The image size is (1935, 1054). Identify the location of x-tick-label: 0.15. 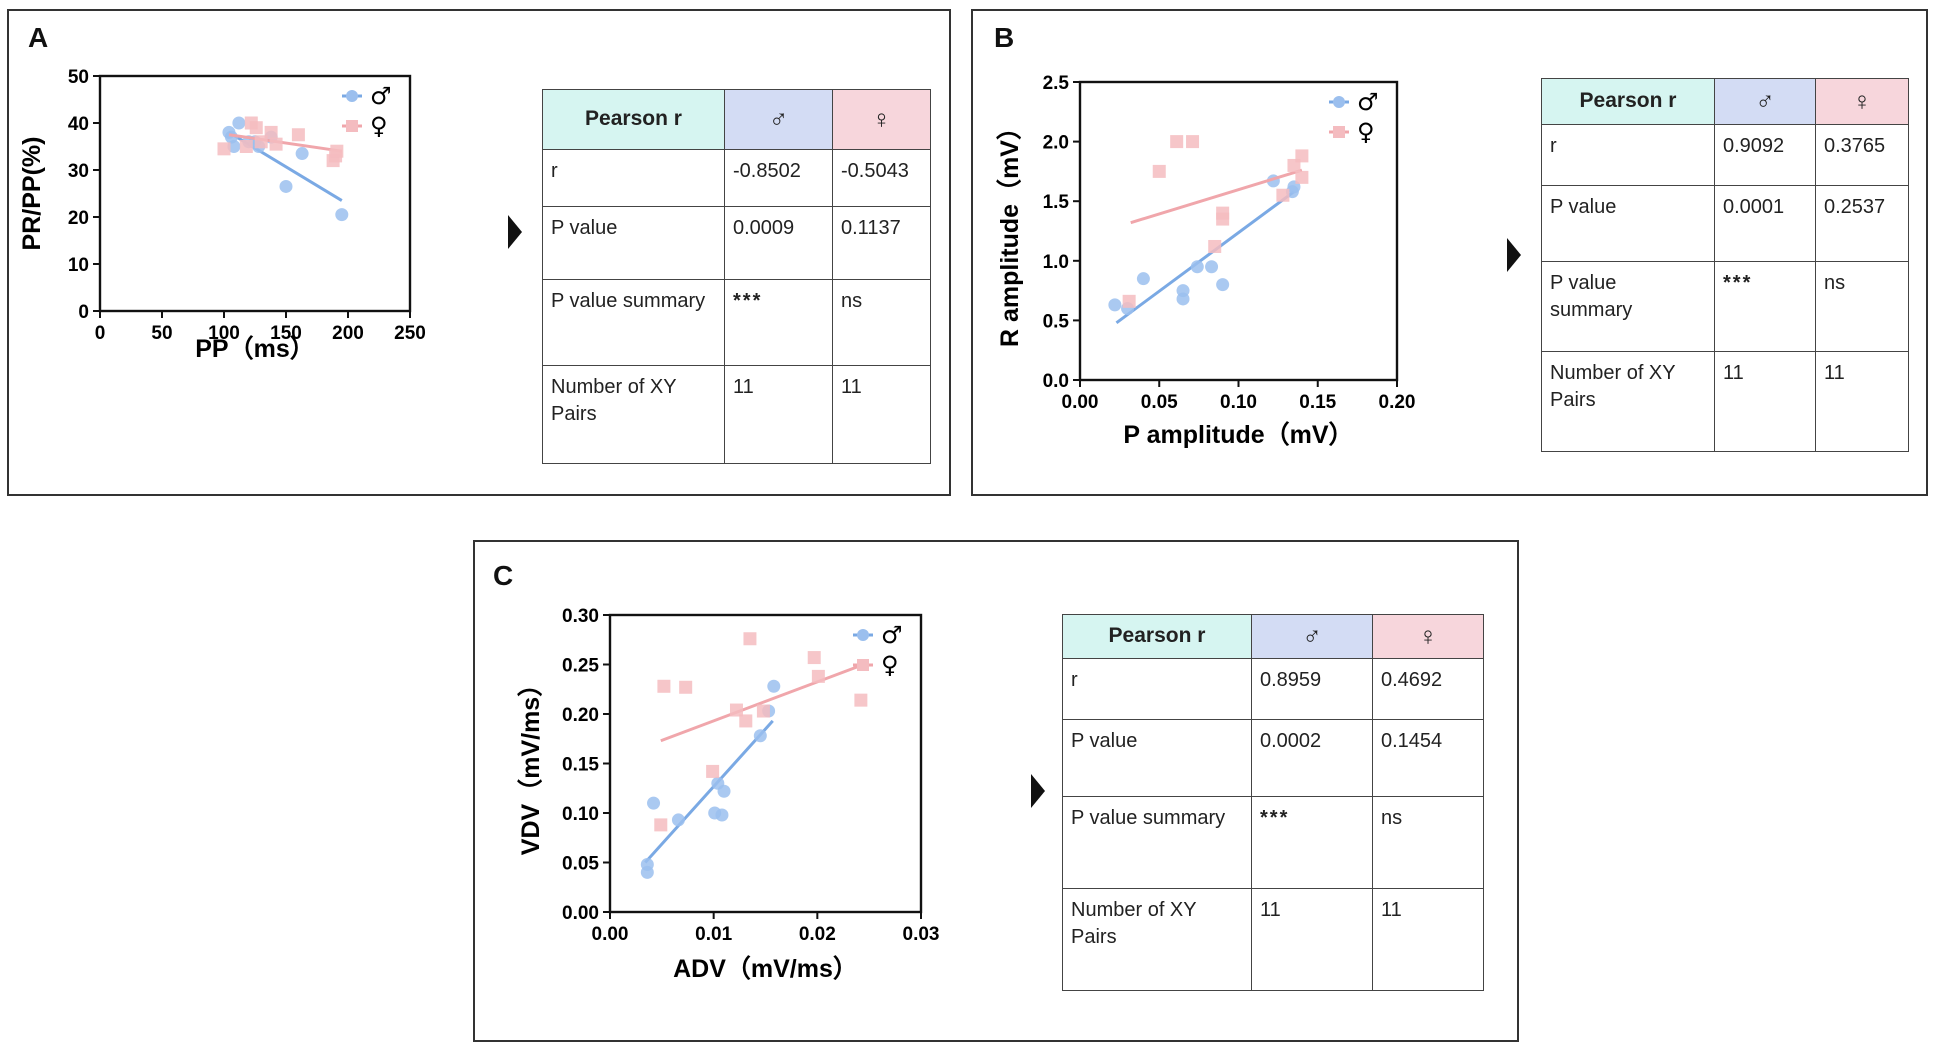
(1317, 402).